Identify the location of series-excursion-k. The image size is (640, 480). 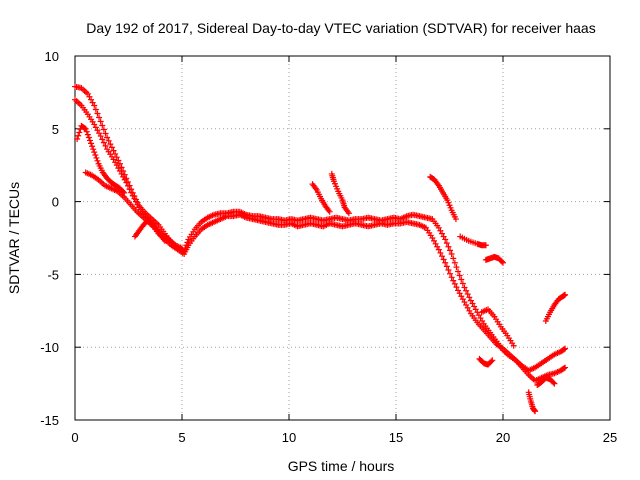
(546, 381).